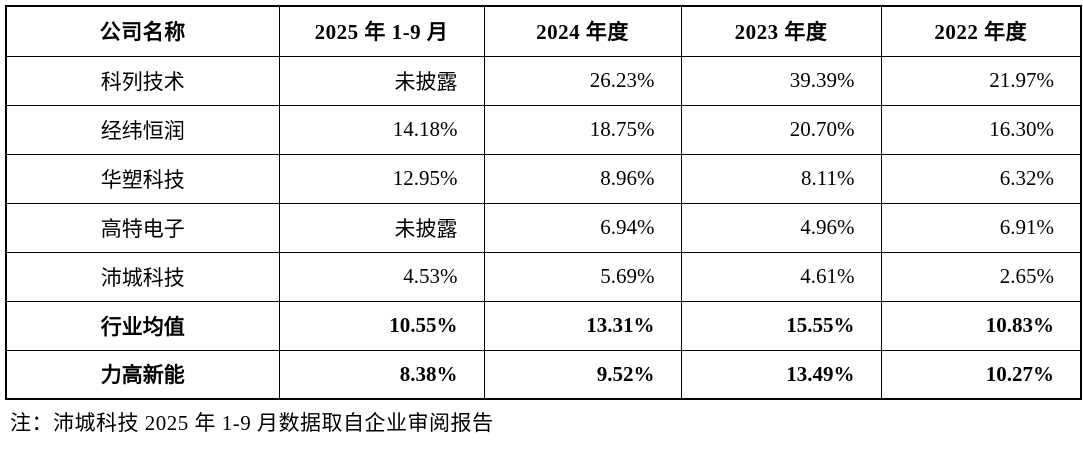 This screenshot has height=449, width=1083. What do you see at coordinates (781, 325) in the screenshot?
I see `value-2023: 15.55%` at bounding box center [781, 325].